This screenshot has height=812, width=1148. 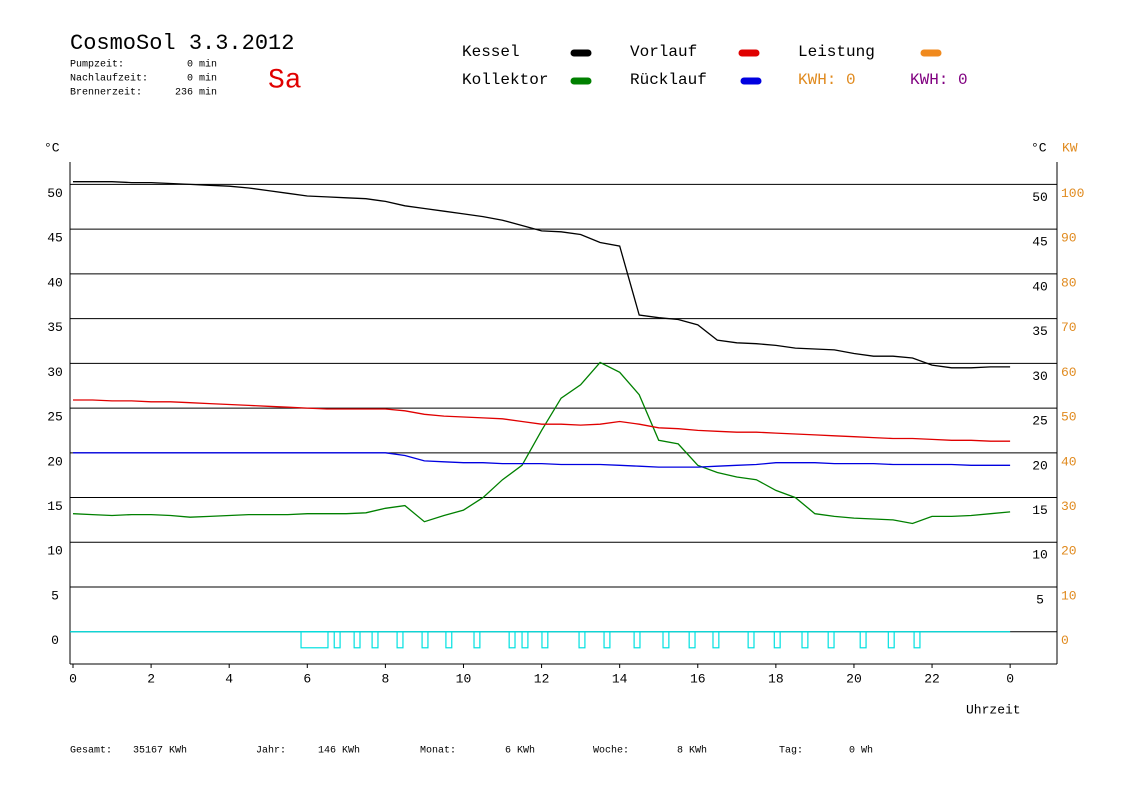 What do you see at coordinates (438, 751) in the screenshot?
I see `footer-label: Monat:` at bounding box center [438, 751].